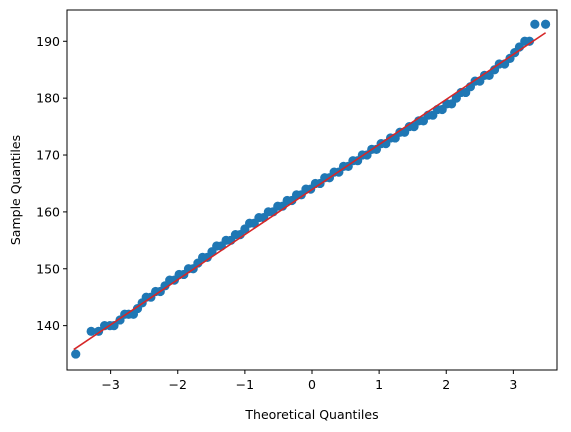 Image resolution: width=571 pixels, height=432 pixels. I want to click on x-tick-label: −2, so click(178, 384).